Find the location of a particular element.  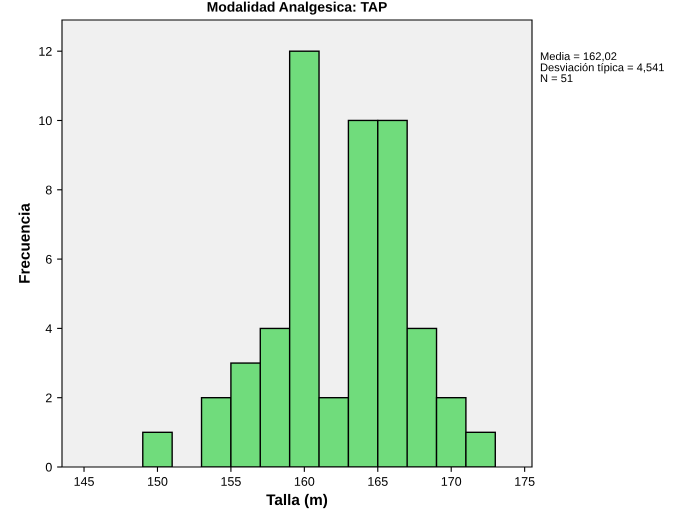

x-tick-label: 150 is located at coordinates (158, 481).